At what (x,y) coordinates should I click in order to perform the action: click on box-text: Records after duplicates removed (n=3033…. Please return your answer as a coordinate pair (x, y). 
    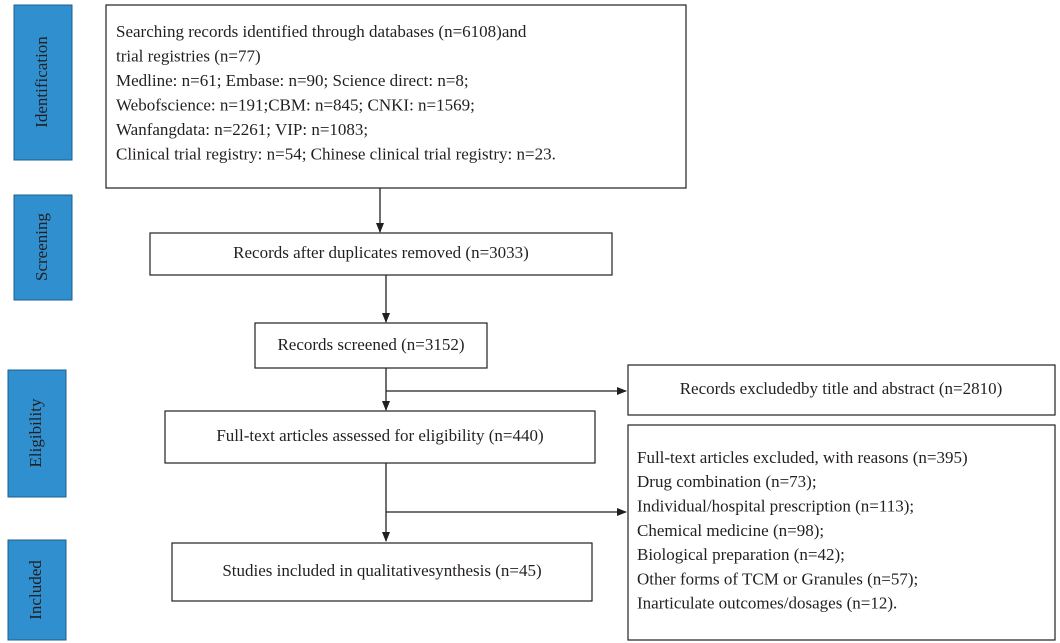
    Looking at the image, I should click on (381, 252).